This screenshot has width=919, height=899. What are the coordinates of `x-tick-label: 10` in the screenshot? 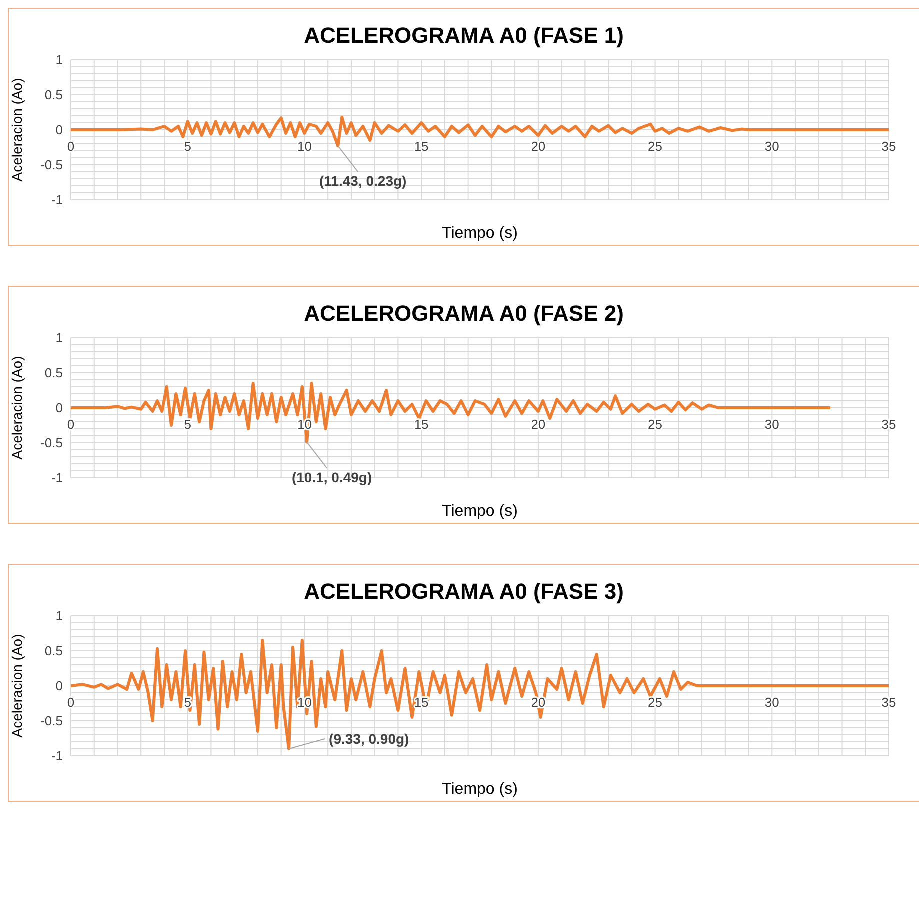 It's located at (304, 146).